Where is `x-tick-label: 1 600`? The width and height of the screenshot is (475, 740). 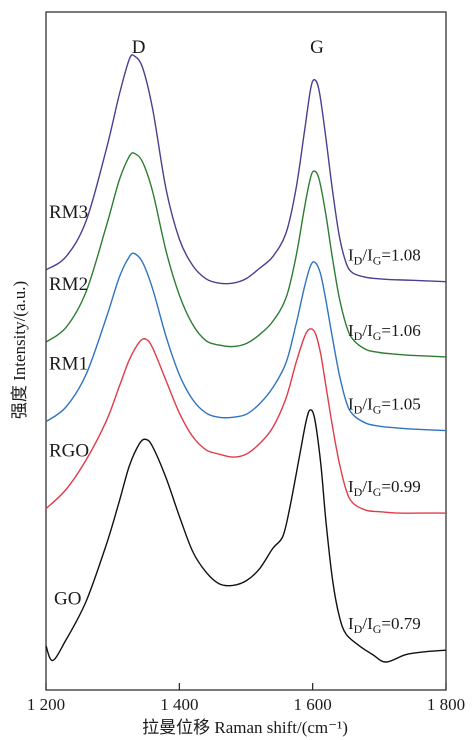 x-tick-label: 1 600 is located at coordinates (313, 704).